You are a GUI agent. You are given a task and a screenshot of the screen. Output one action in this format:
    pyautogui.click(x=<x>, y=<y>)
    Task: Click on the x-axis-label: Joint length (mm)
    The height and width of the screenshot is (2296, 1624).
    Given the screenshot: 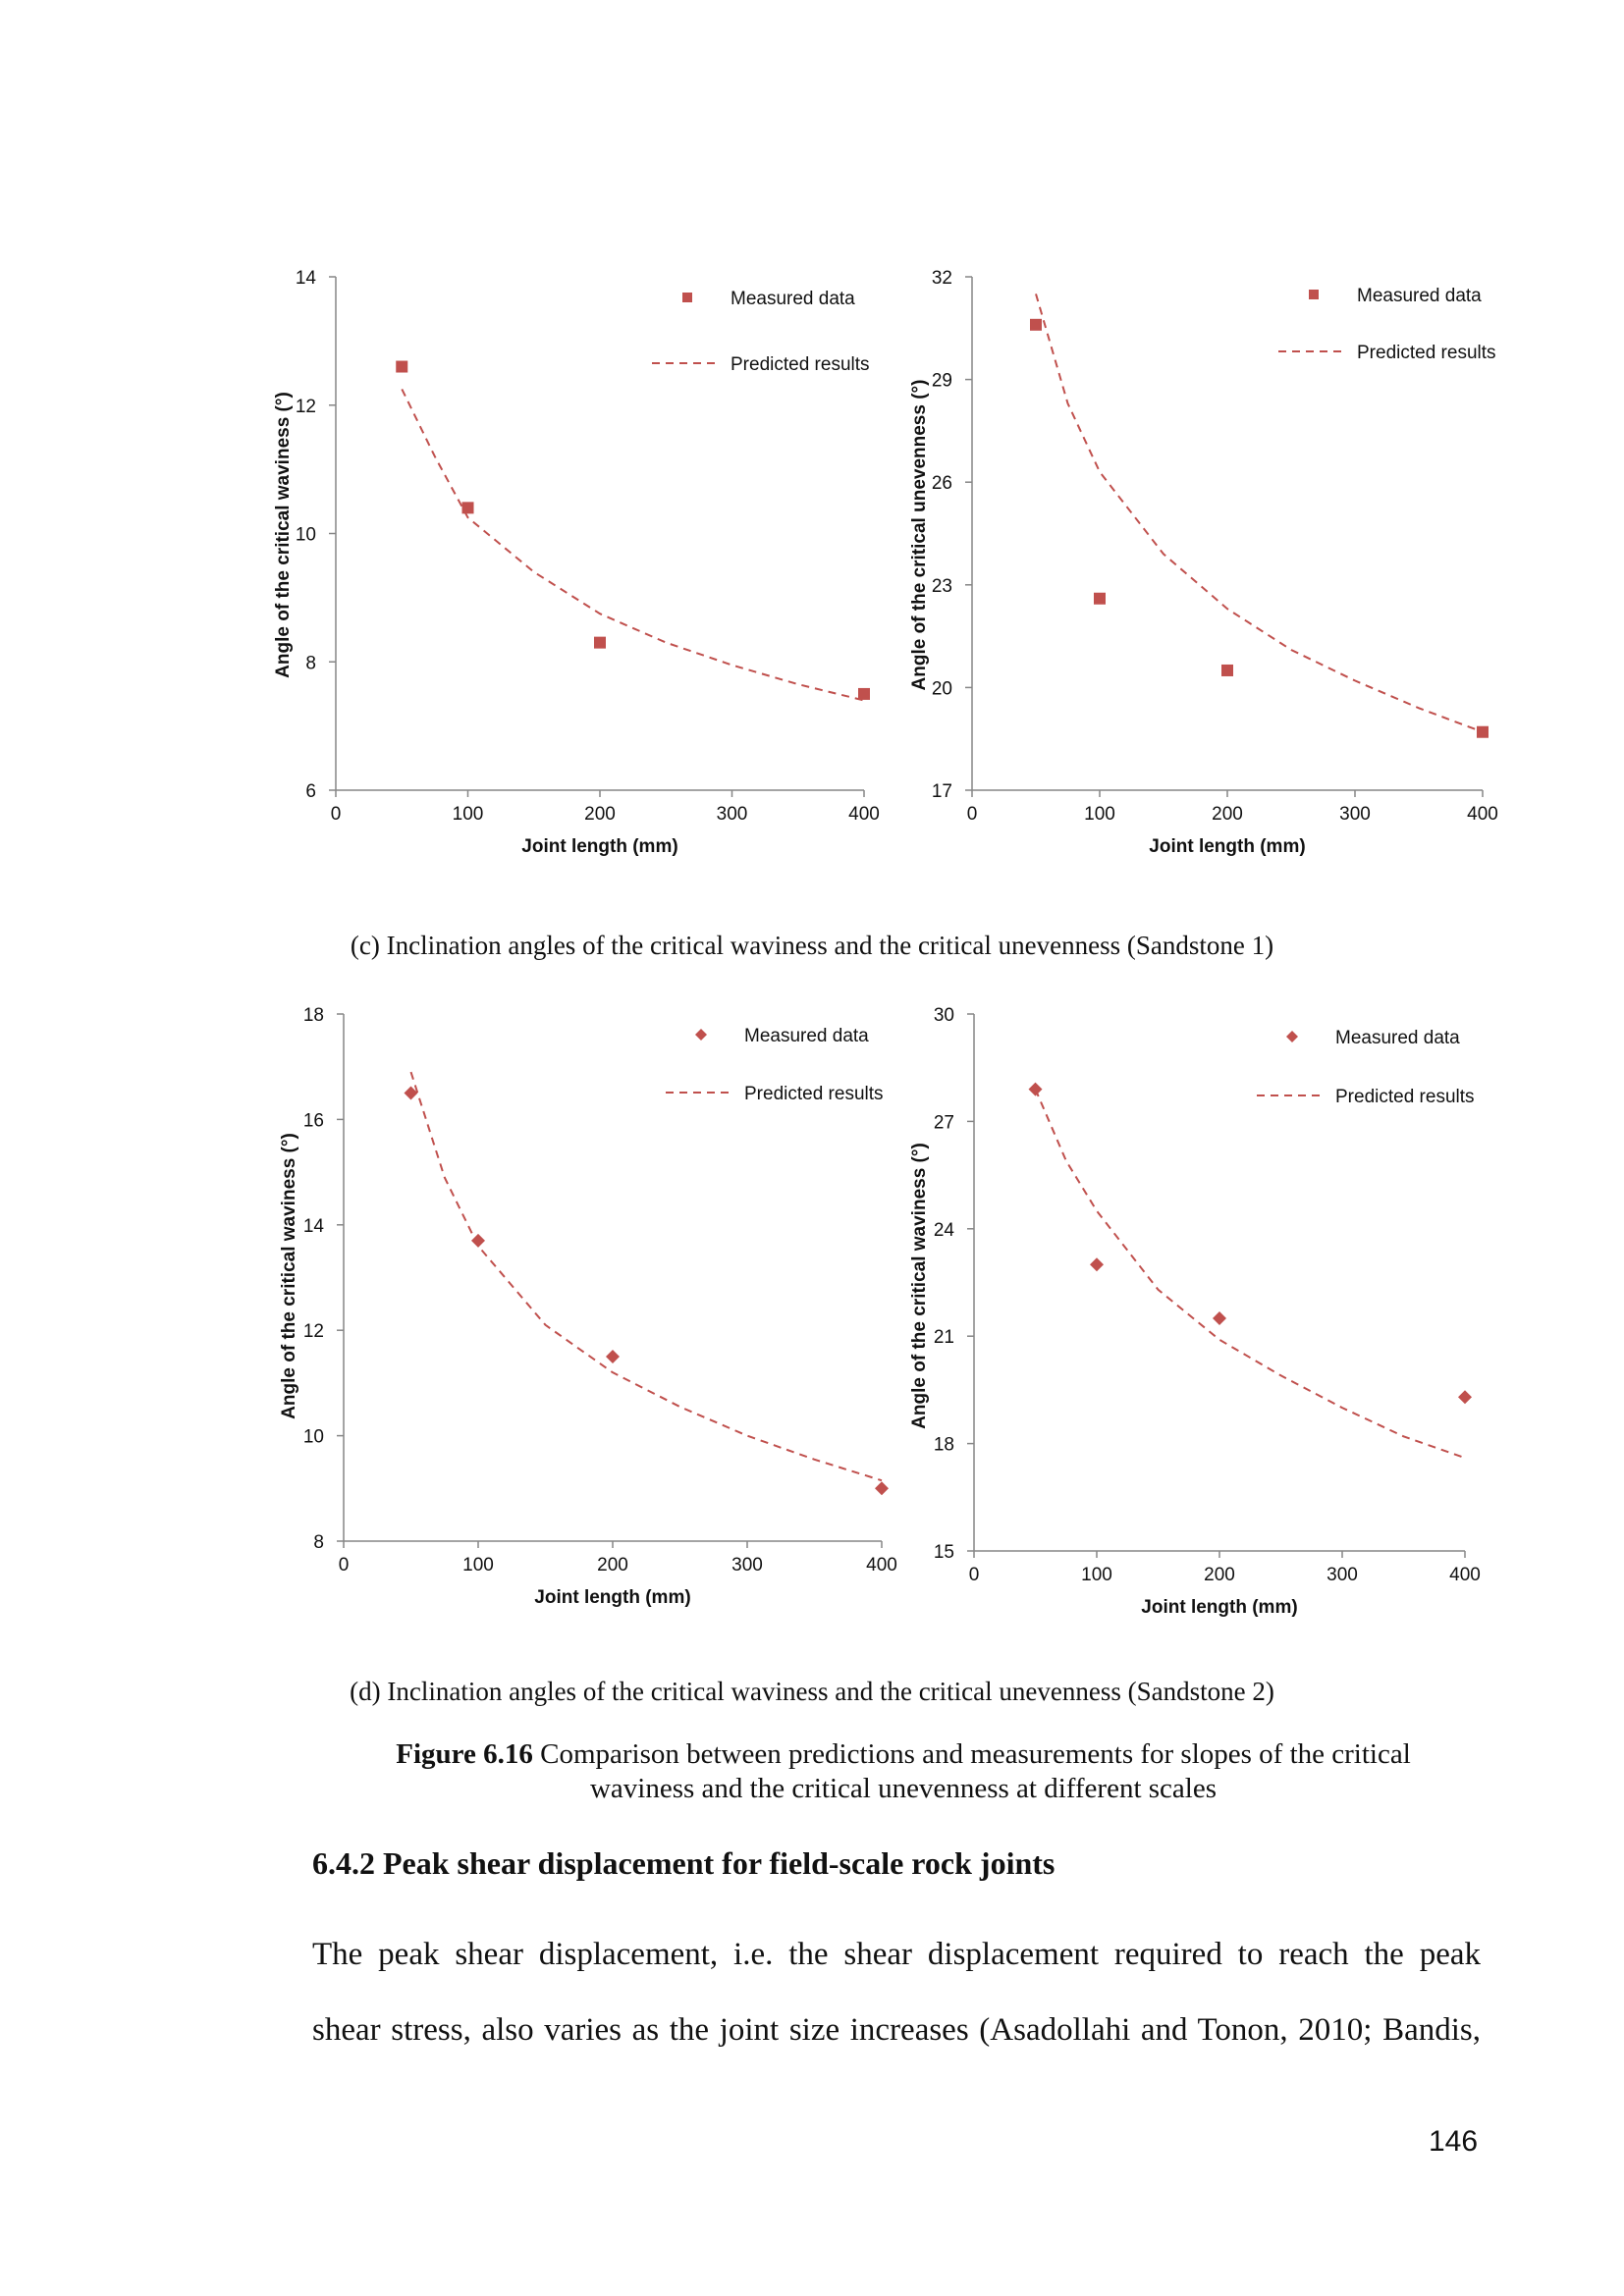 What is the action you would take?
    pyautogui.click(x=599, y=847)
    